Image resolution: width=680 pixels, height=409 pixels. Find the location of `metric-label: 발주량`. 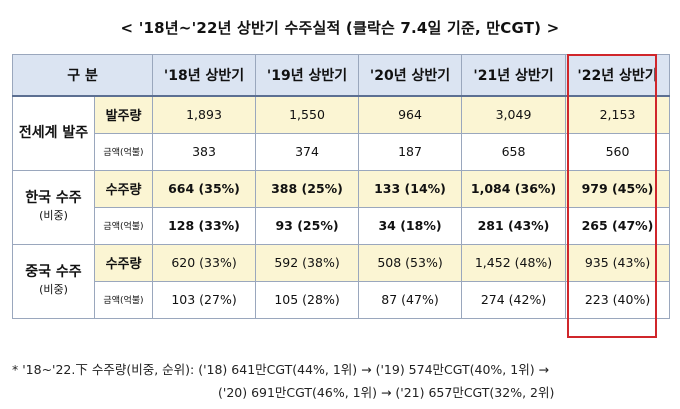

metric-label: 발주량 is located at coordinates (123, 114).